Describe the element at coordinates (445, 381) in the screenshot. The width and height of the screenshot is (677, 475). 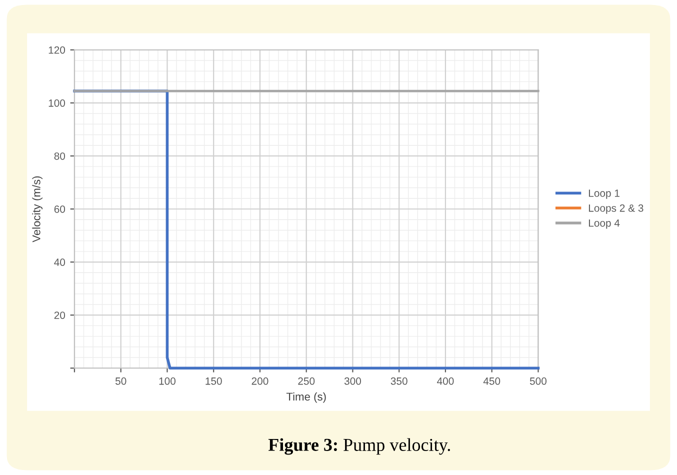
I see `x-tick-label: 400` at that location.